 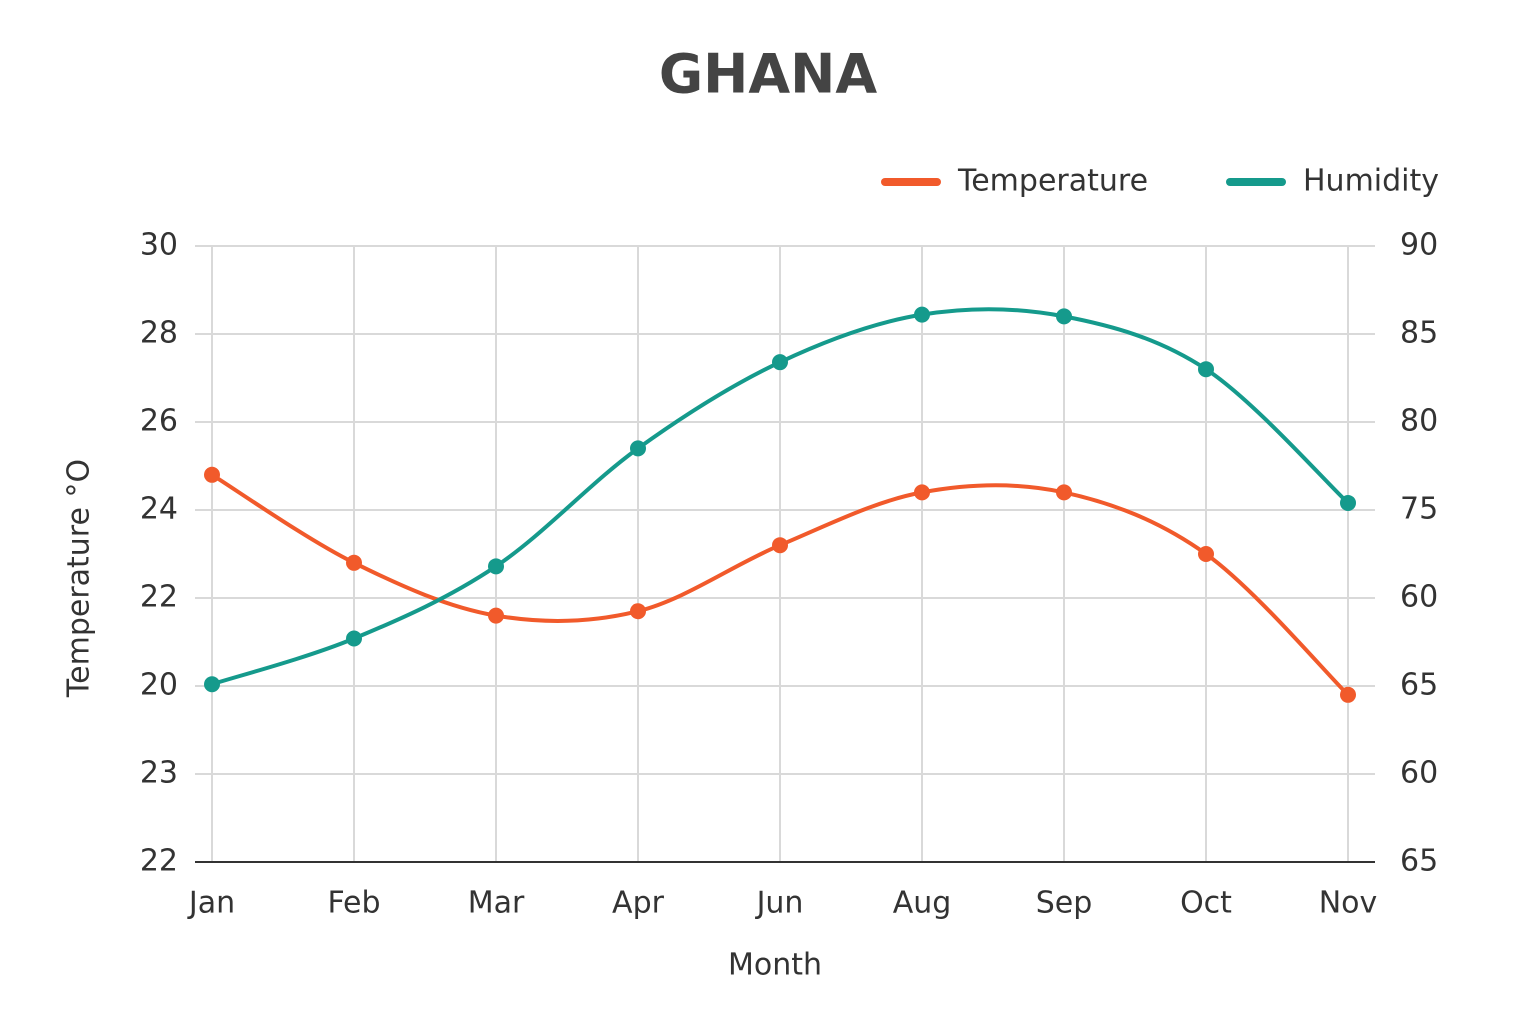 I want to click on x-tick-label: Nov, so click(x=1348, y=903).